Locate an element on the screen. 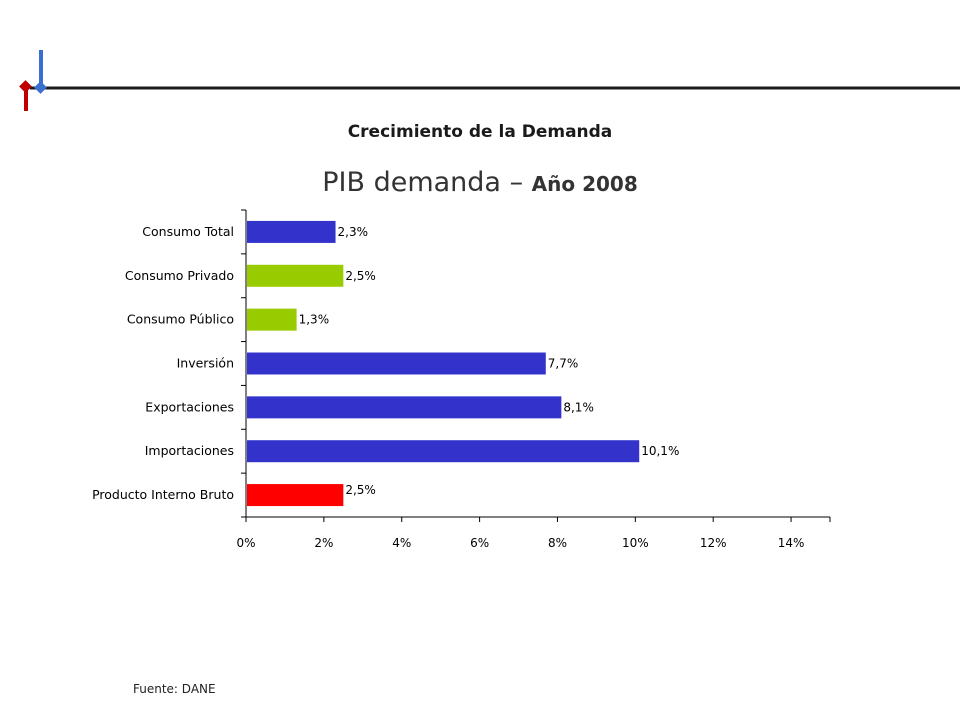 The width and height of the screenshot is (960, 720). x-tick-label: 12% is located at coordinates (713, 543).